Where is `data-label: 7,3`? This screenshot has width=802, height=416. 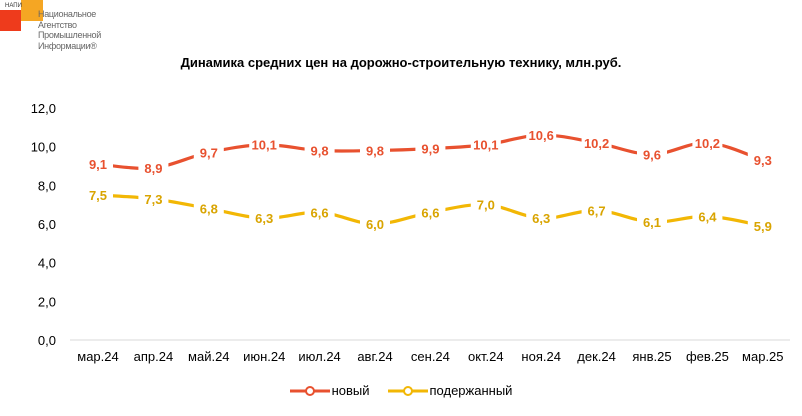
data-label: 7,3 is located at coordinates (153, 199).